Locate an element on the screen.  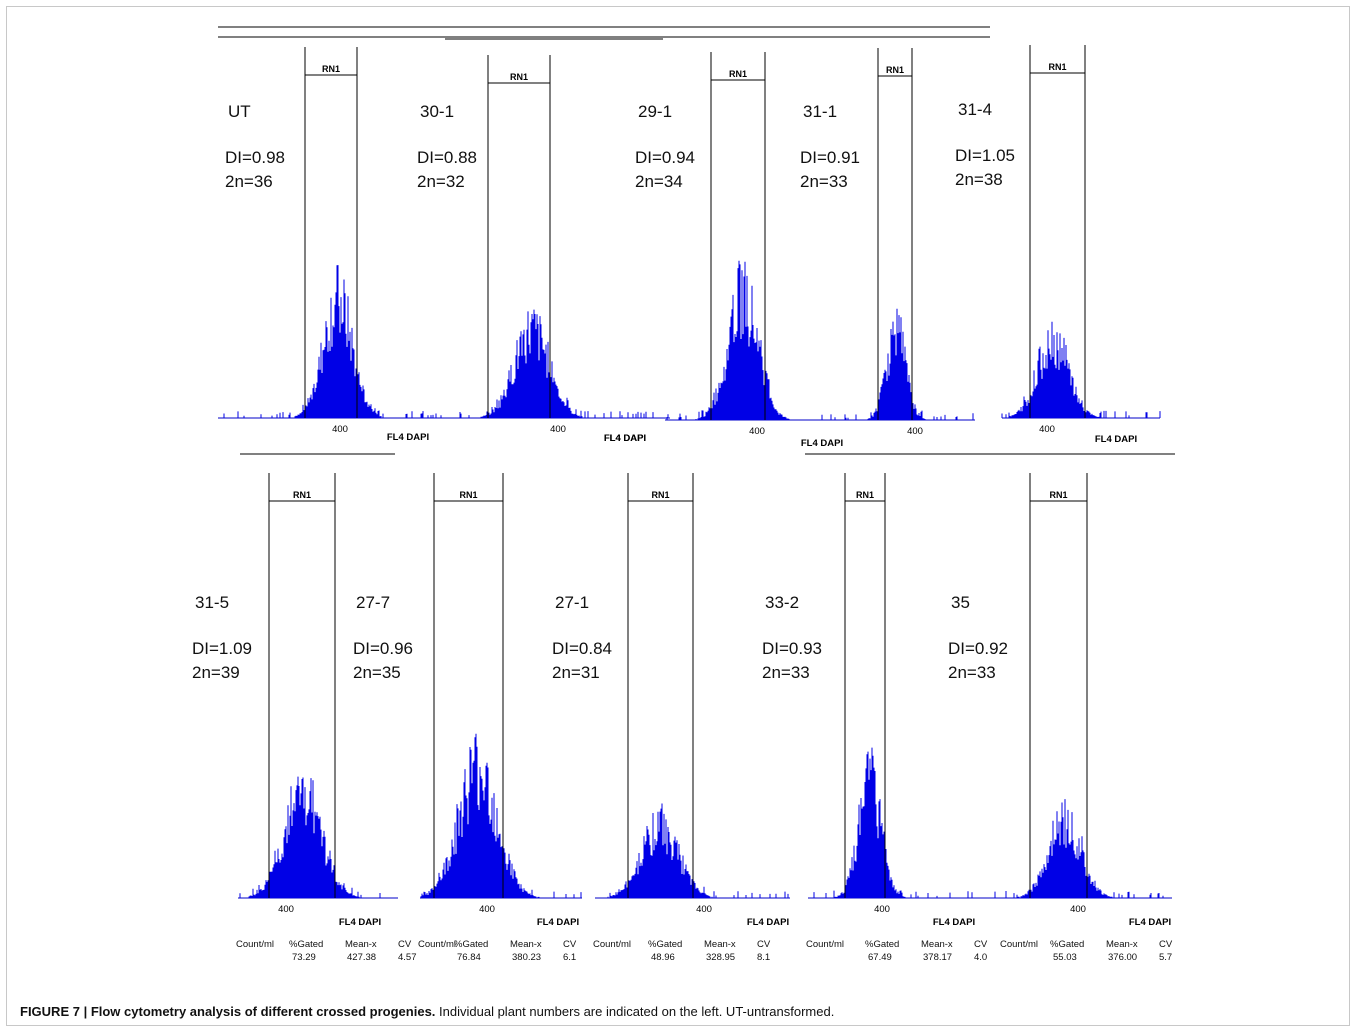
dna-index-label: DI=0.91 is located at coordinates (830, 157).